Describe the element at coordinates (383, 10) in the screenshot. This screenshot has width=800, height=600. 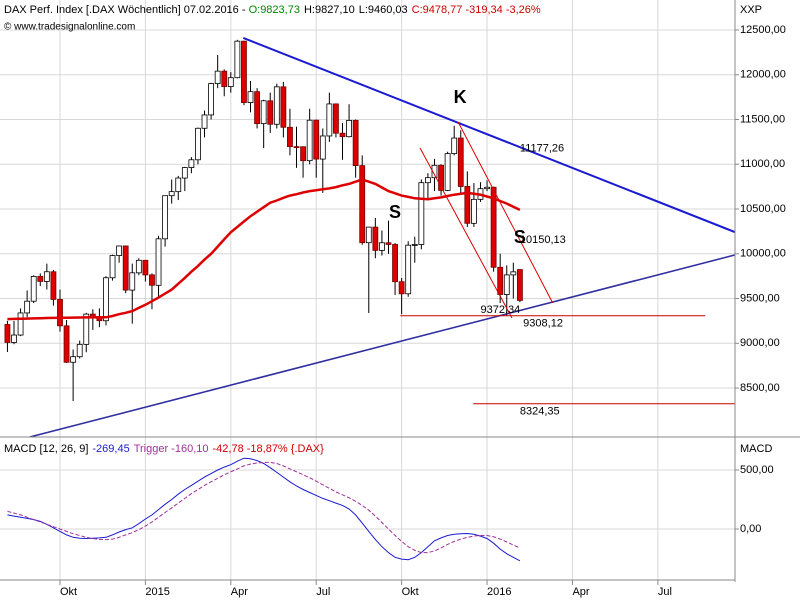
I see `header-low: L:9460,03` at that location.